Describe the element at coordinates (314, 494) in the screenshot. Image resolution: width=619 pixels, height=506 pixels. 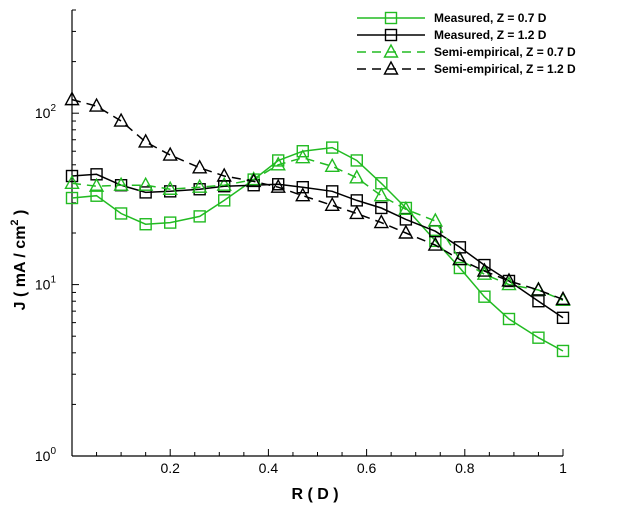
I see `x-axis-title: R ( D )` at that location.